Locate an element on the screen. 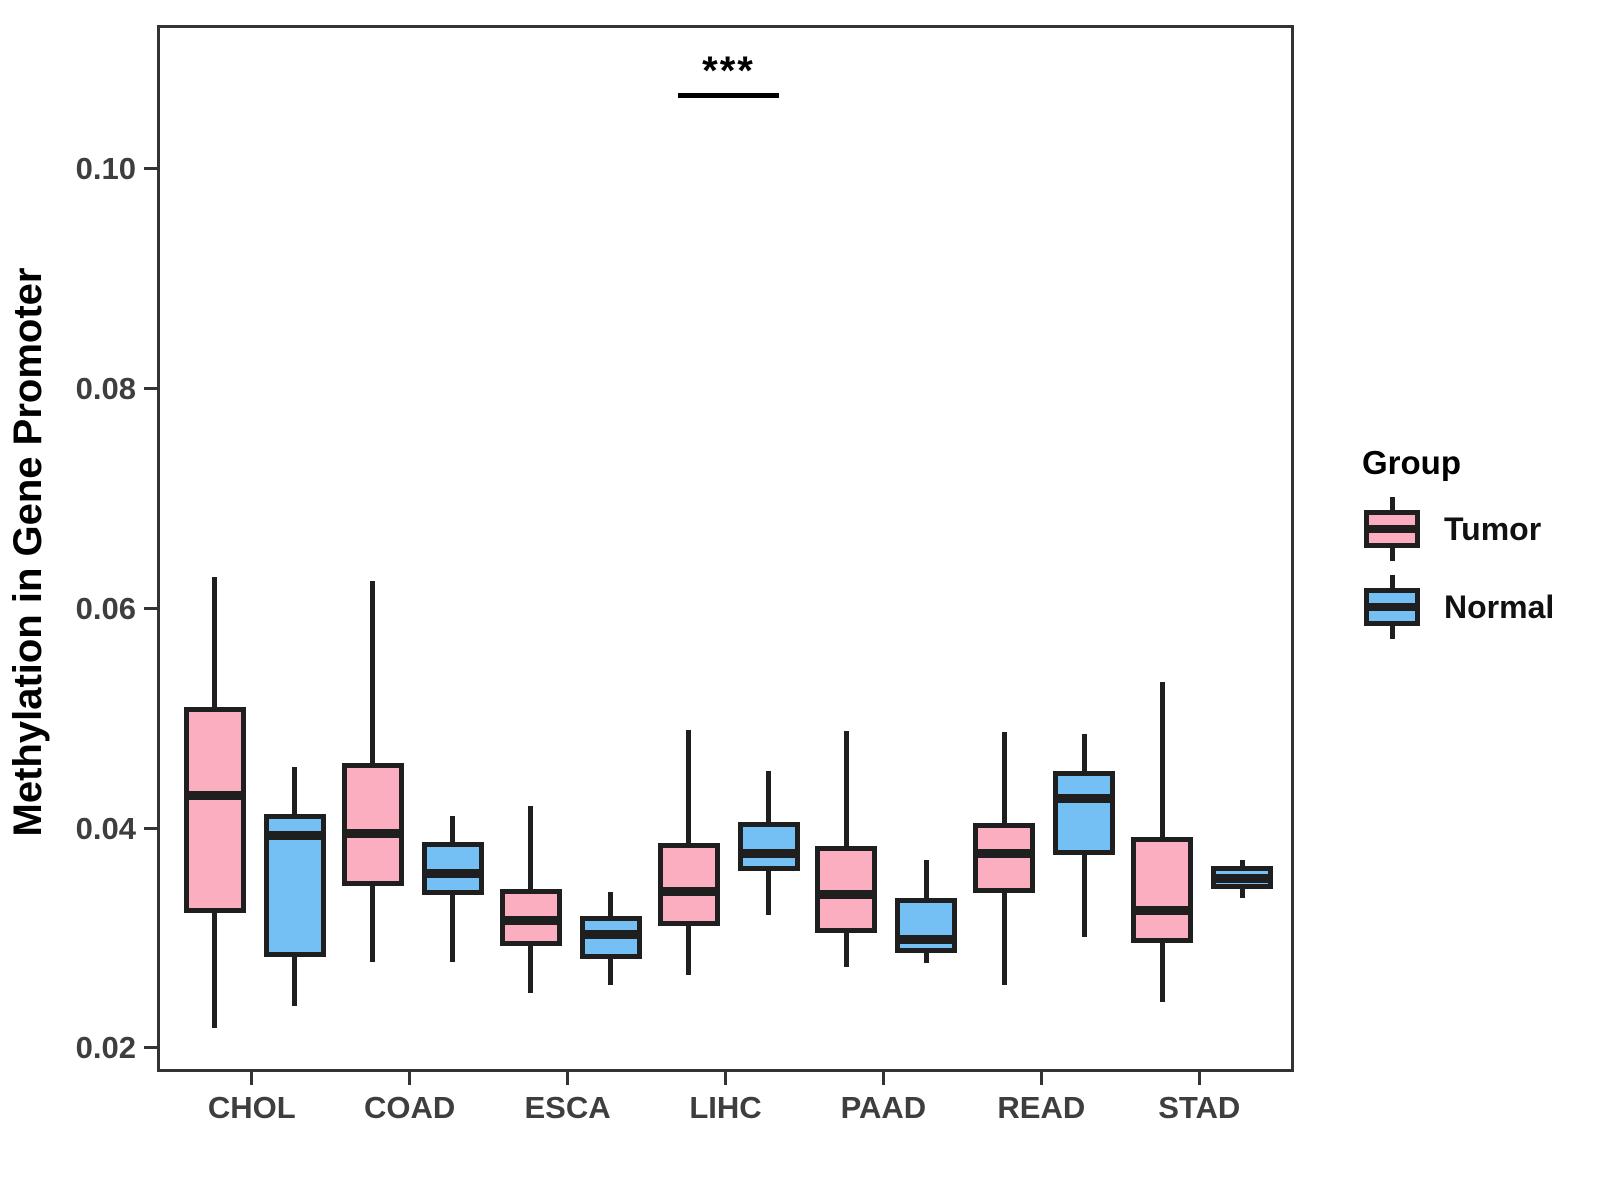 The image size is (1600, 1200). x-tick-label-read: READ is located at coordinates (1041, 1107).